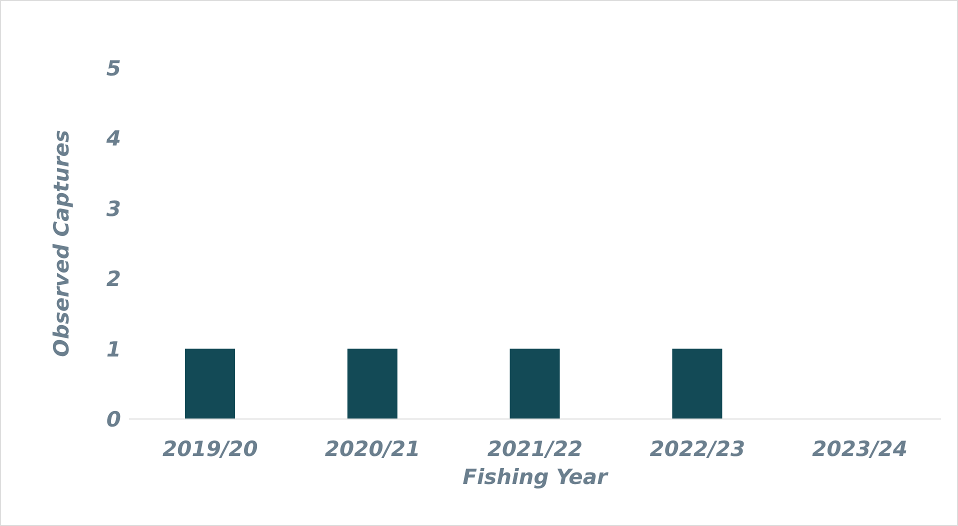  What do you see at coordinates (372, 448) in the screenshot?
I see `x-tick-label: 2020/21` at bounding box center [372, 448].